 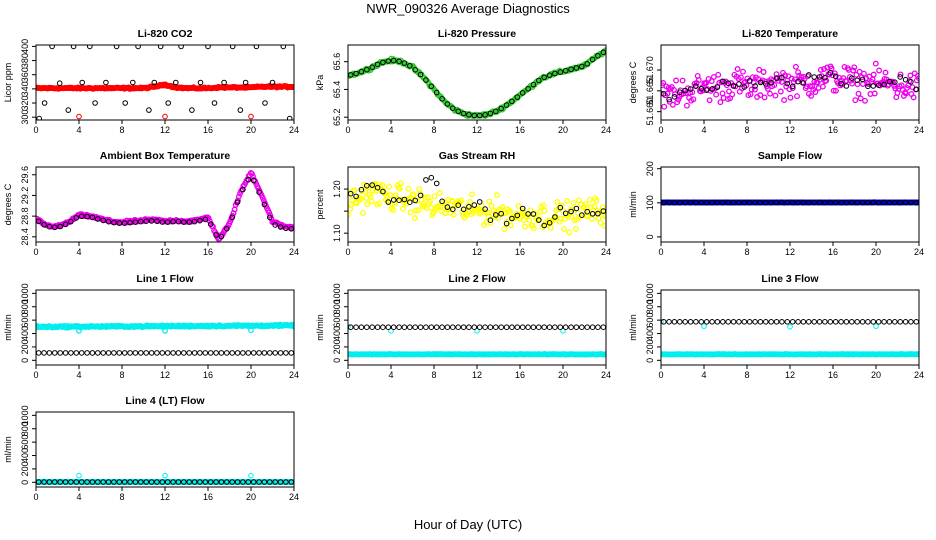 What do you see at coordinates (477, 156) in the screenshot?
I see `panel-title: Gas Stream RH` at bounding box center [477, 156].